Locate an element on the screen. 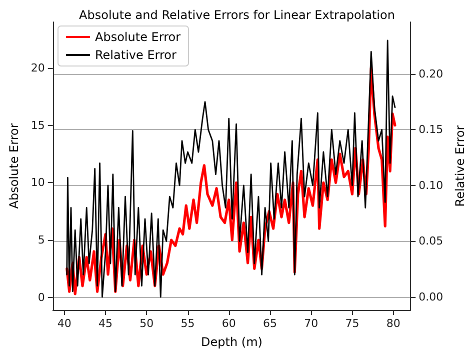 The width and height of the screenshot is (474, 355). y2-tick-label: 0.20 is located at coordinates (431, 73).